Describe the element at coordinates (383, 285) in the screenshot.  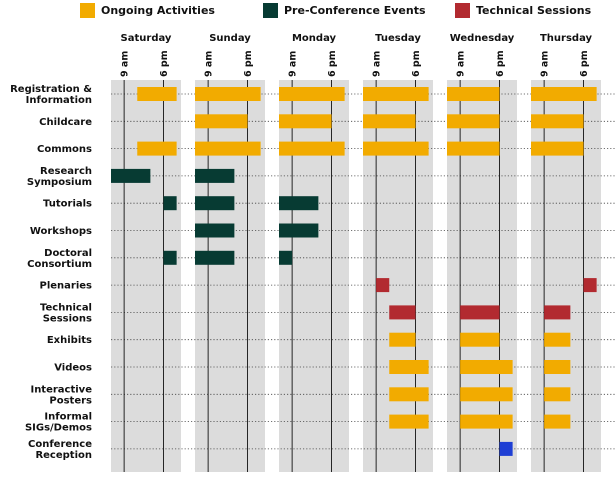
I see `bar-plenaries-tuesday` at that location.